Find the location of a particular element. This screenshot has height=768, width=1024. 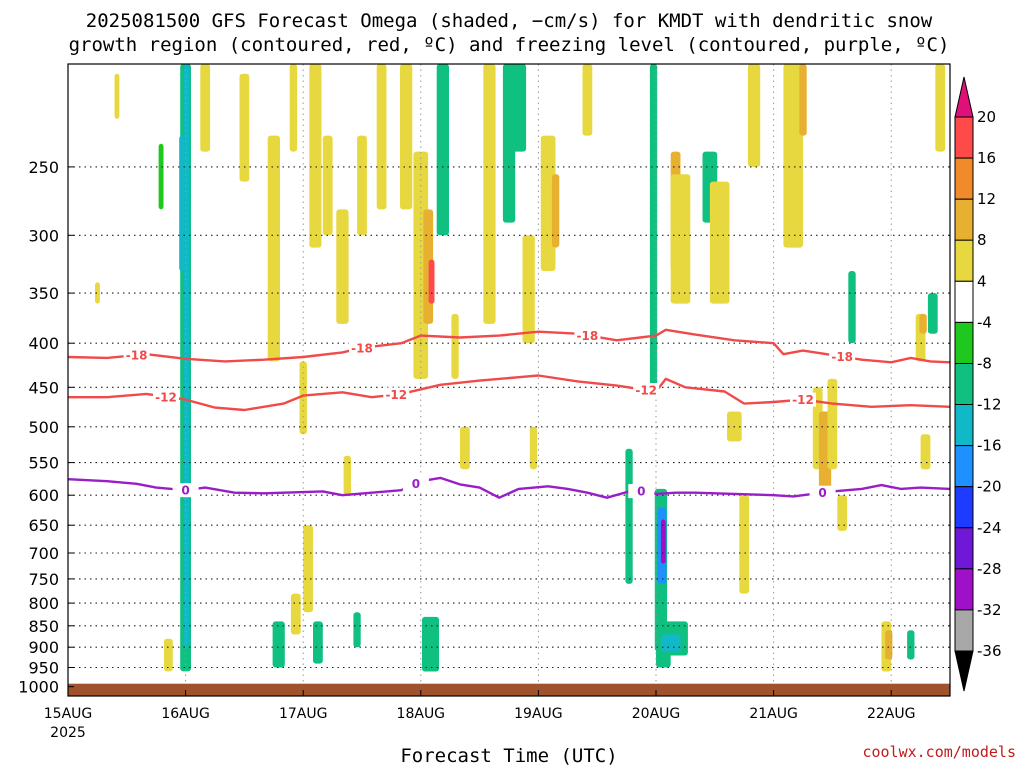

colorbar-label: -8 is located at coordinates (984, 364).